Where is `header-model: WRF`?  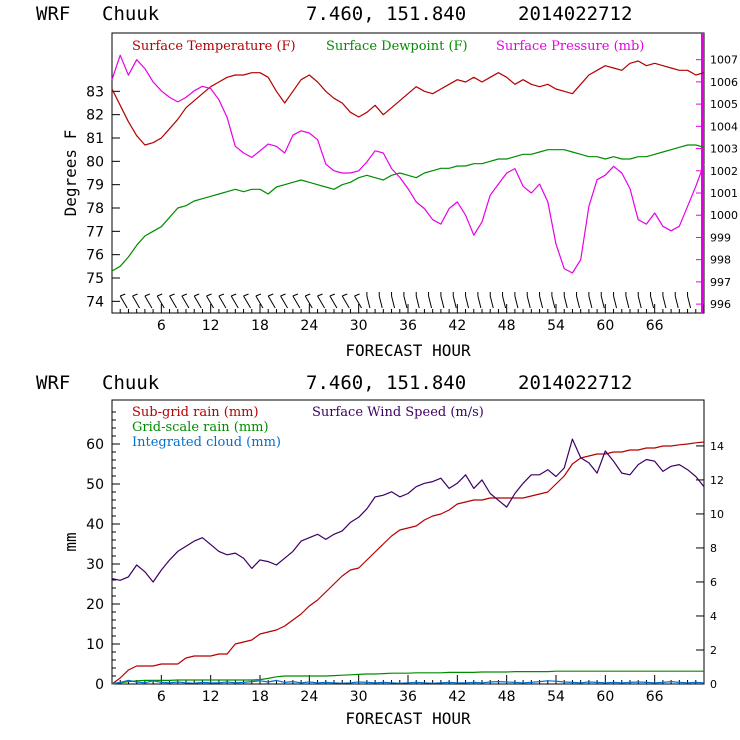 header-model: WRF is located at coordinates (53, 14).